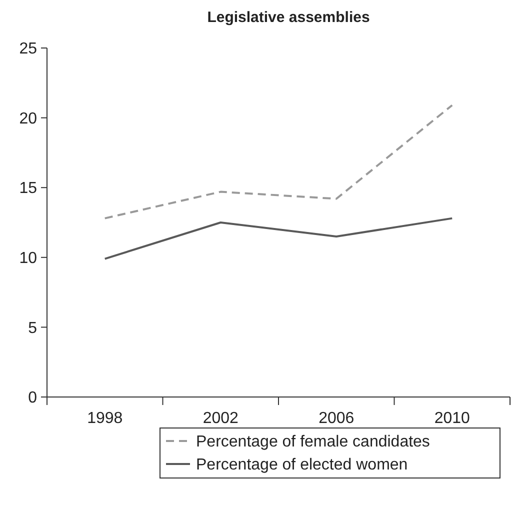 Image resolution: width=511 pixels, height=507 pixels. What do you see at coordinates (105, 418) in the screenshot?
I see `x-tick-label: 1998` at bounding box center [105, 418].